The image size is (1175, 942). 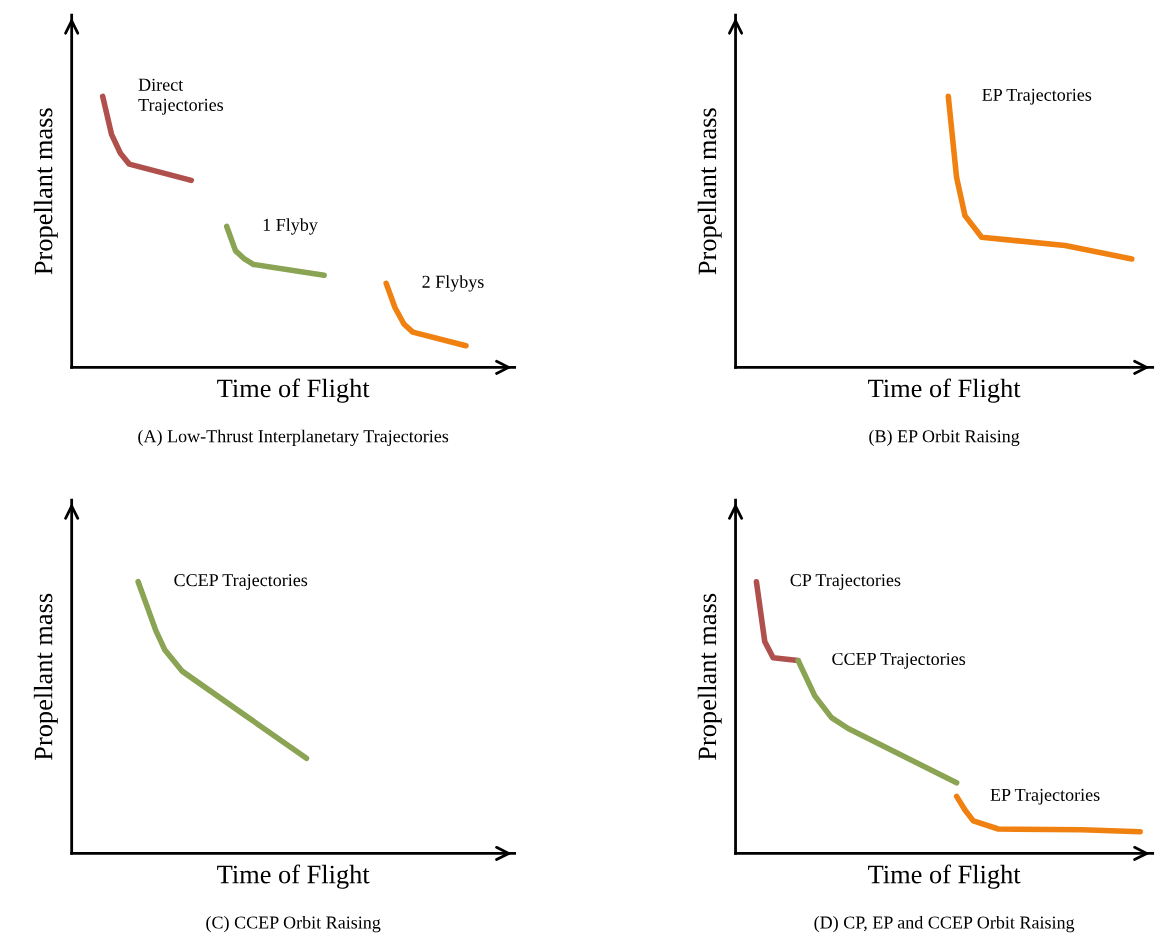 I want to click on text: (B) EP Orbit Raising, so click(x=944, y=438).